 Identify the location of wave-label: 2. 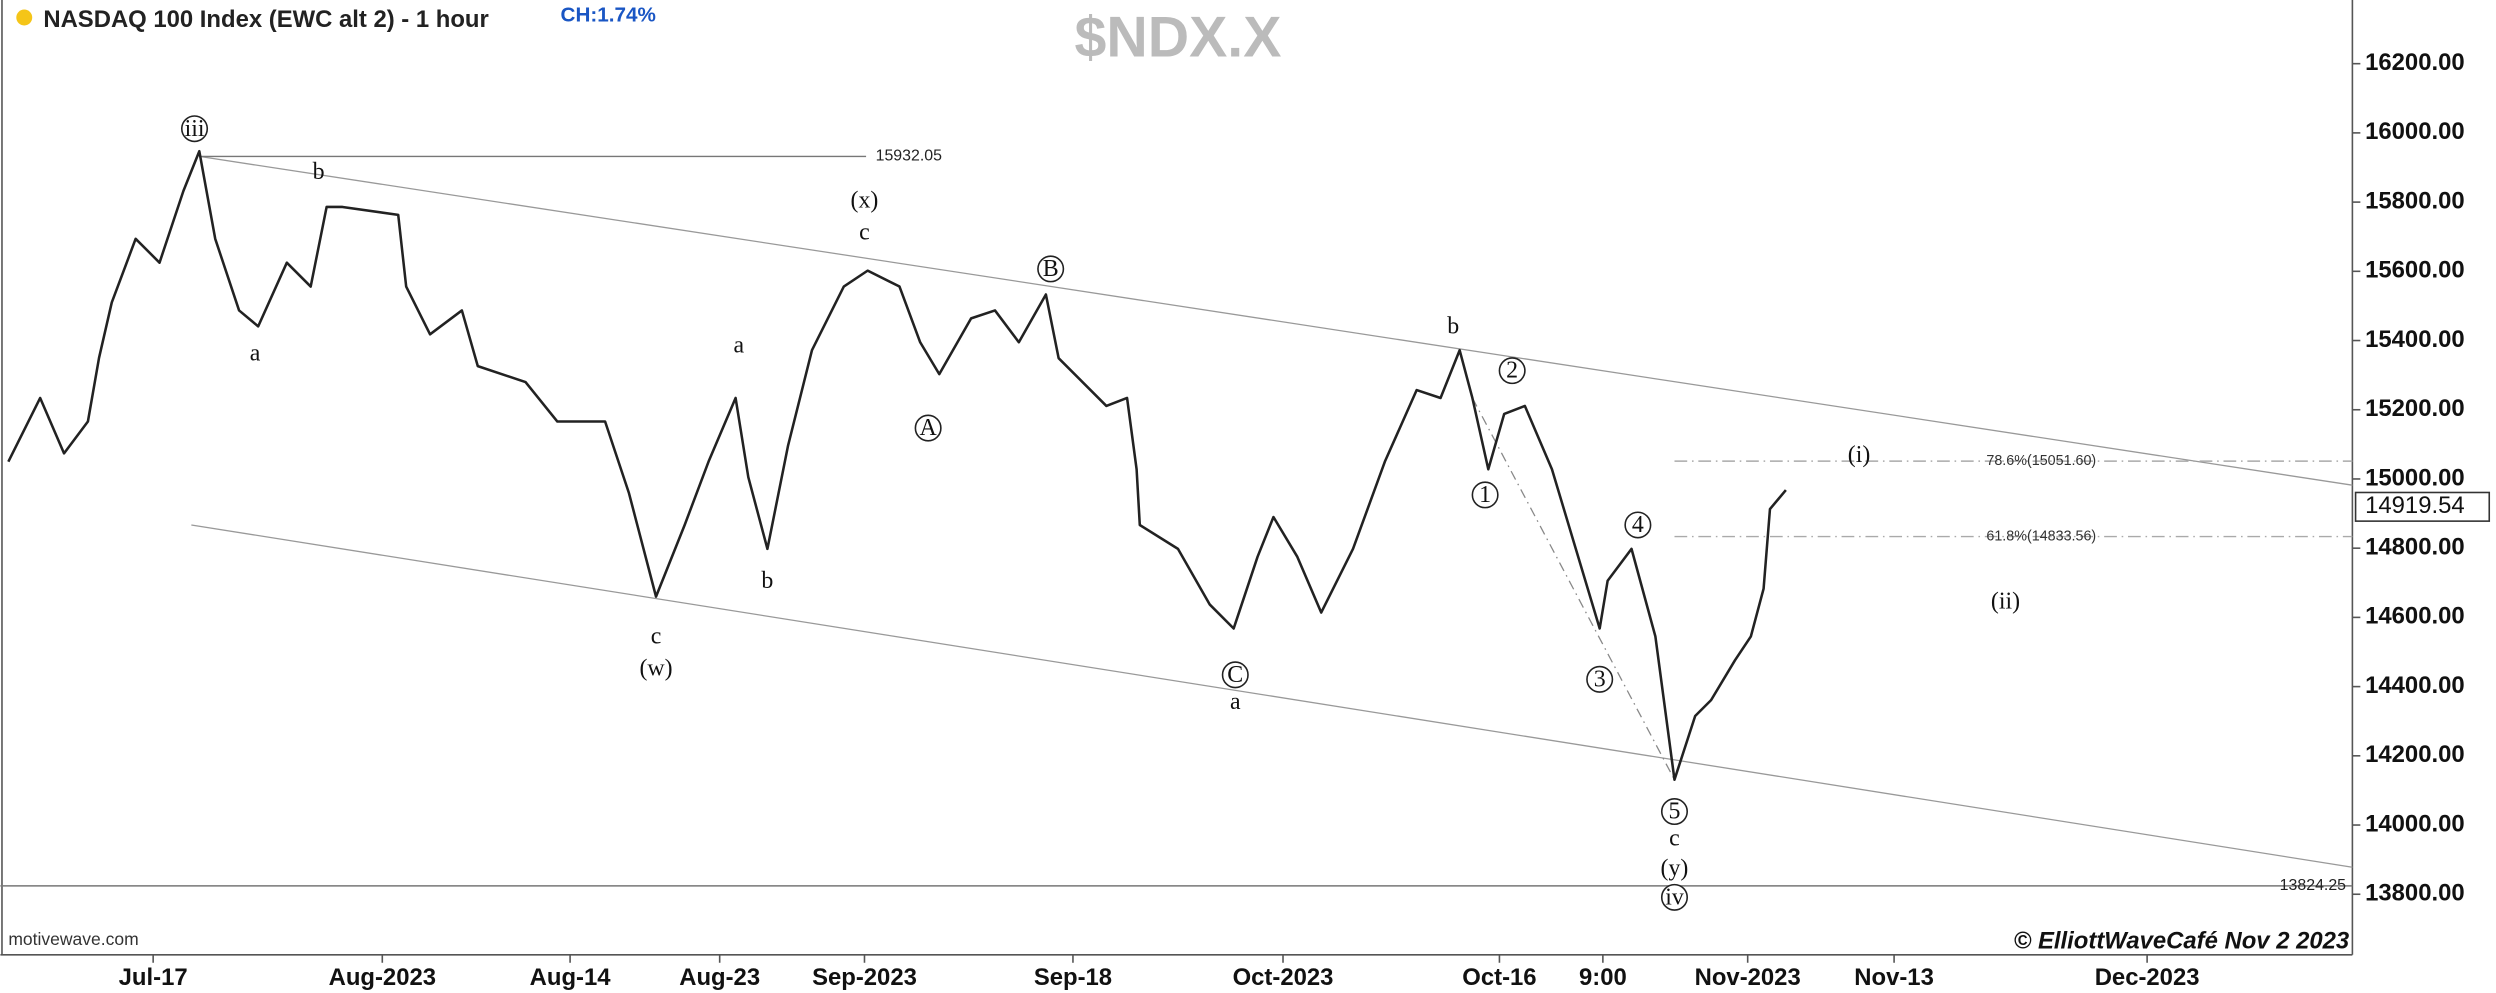
(1512, 371).